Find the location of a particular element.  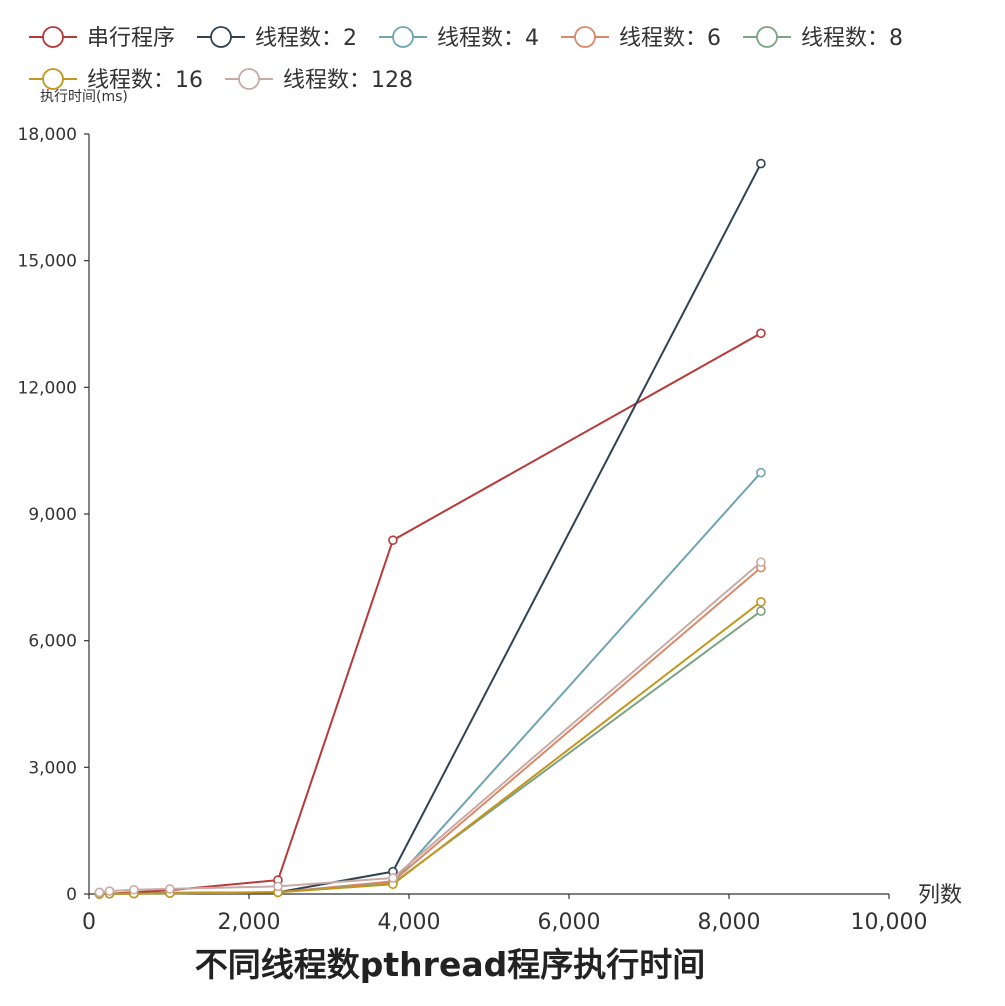

legend-item: 线程数：128 is located at coordinates (319, 80).